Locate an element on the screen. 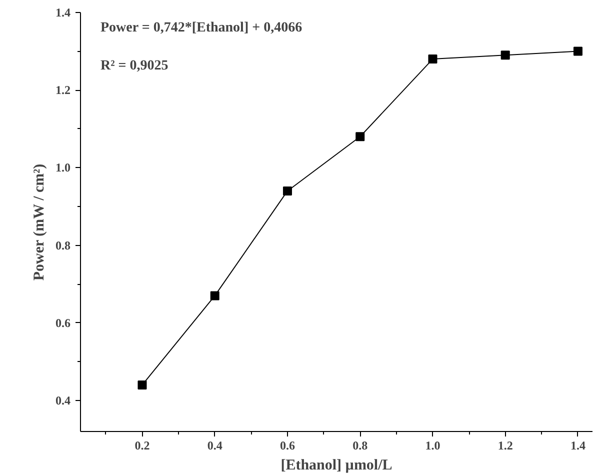 The image size is (606, 476). x-tick-label: 1.0 is located at coordinates (432, 445).